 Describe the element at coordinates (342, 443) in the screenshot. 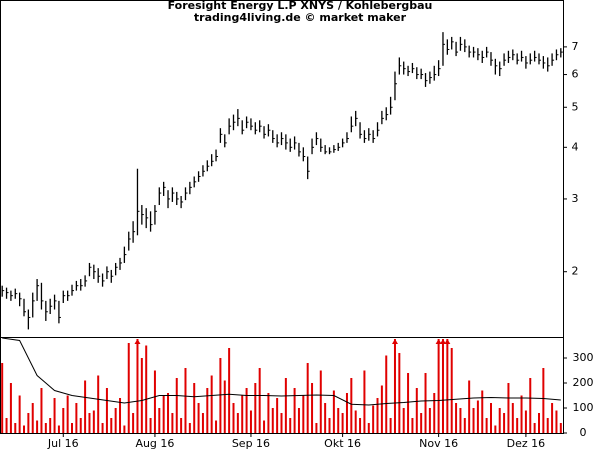

I see `x-tick-label: Okt 16` at that location.